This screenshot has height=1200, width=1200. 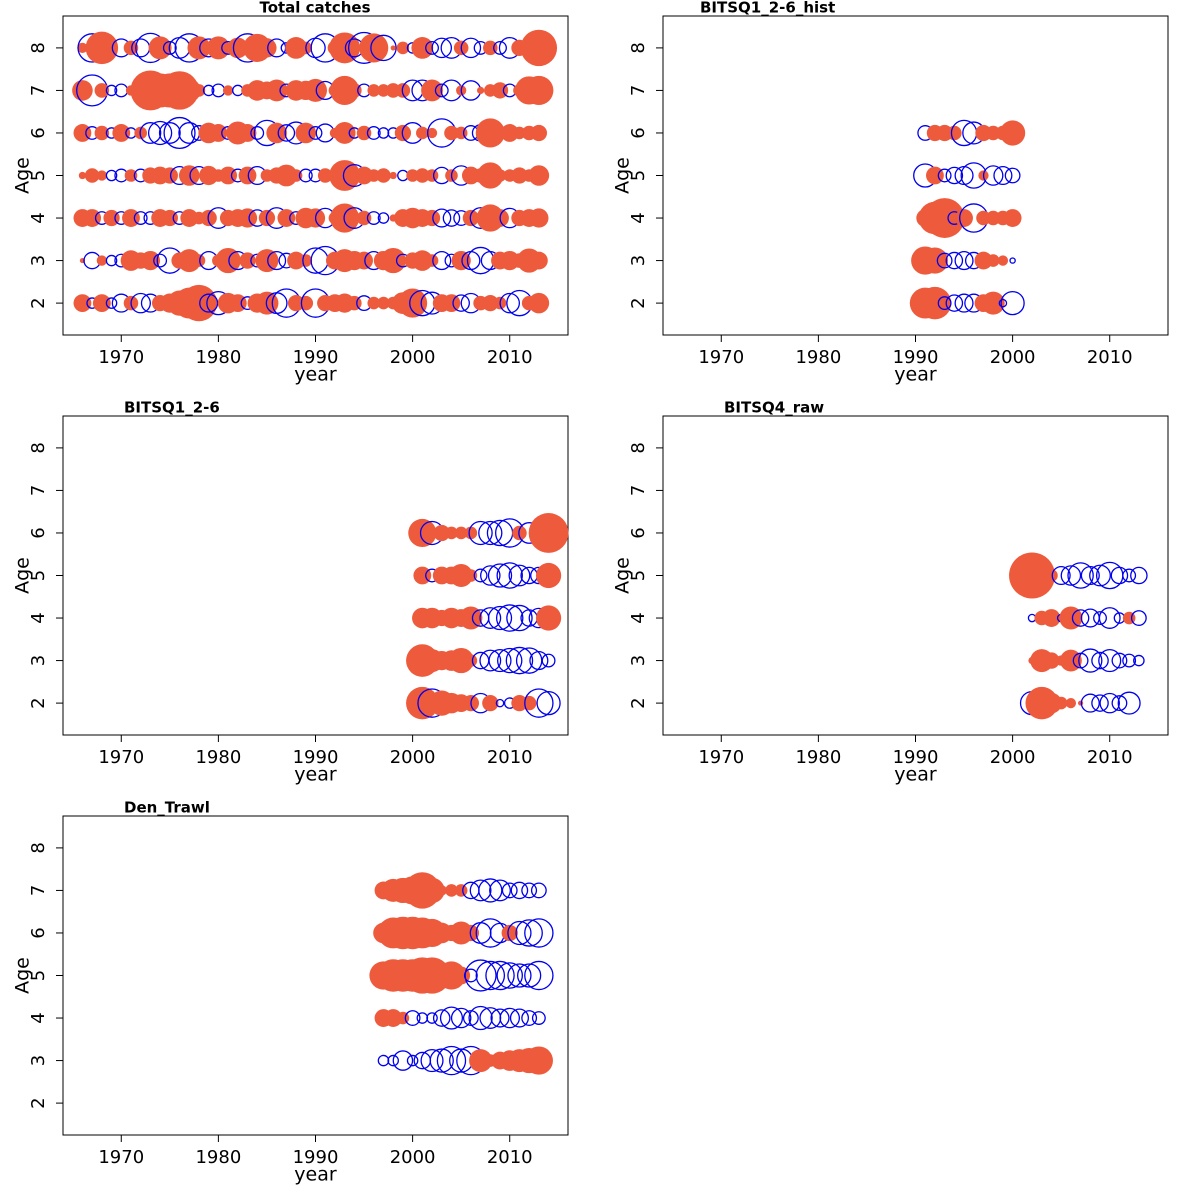 What do you see at coordinates (915, 775) in the screenshot?
I see `x-axis-label: year` at bounding box center [915, 775].